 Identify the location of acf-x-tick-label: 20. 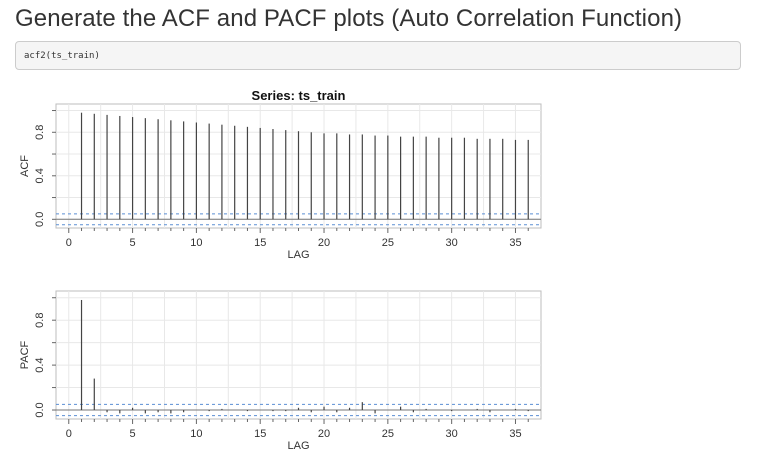
(324, 243).